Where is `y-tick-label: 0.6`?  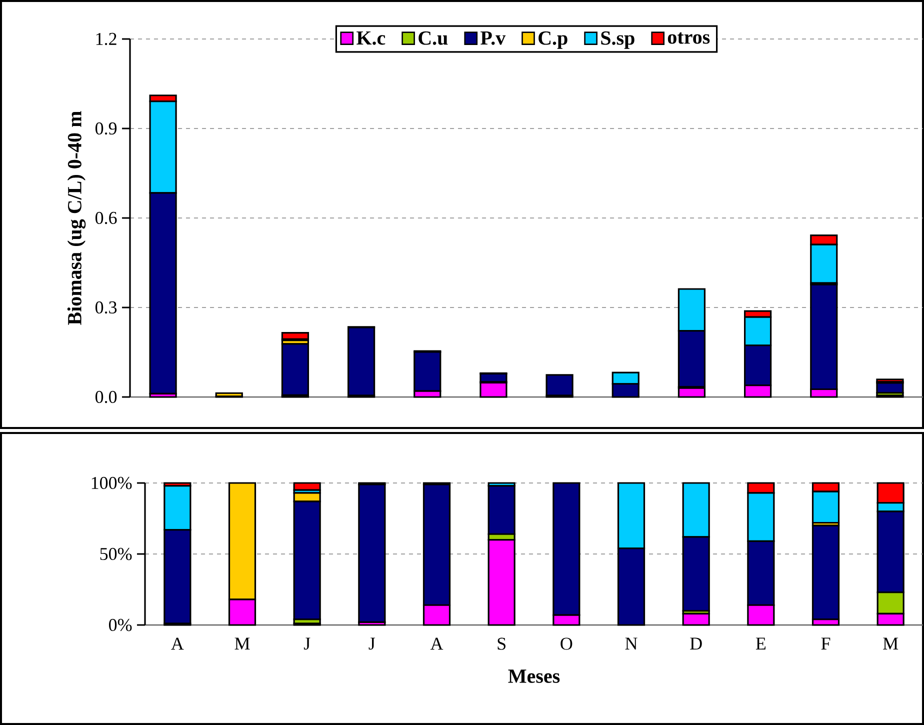
y-tick-label: 0.6 is located at coordinates (106, 218).